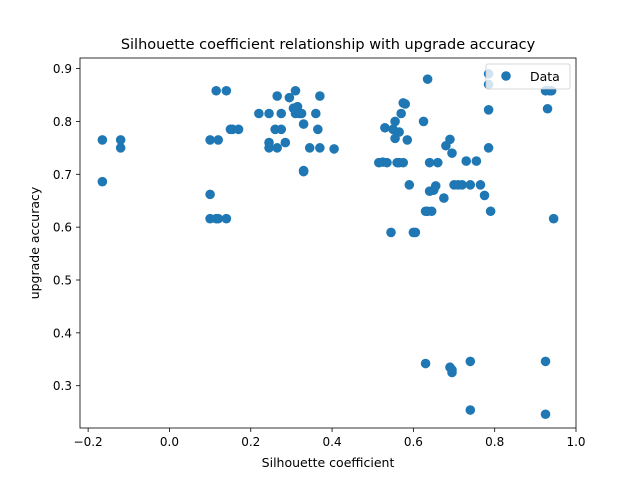  I want to click on y-tick-label: 0.9, so click(62, 69).